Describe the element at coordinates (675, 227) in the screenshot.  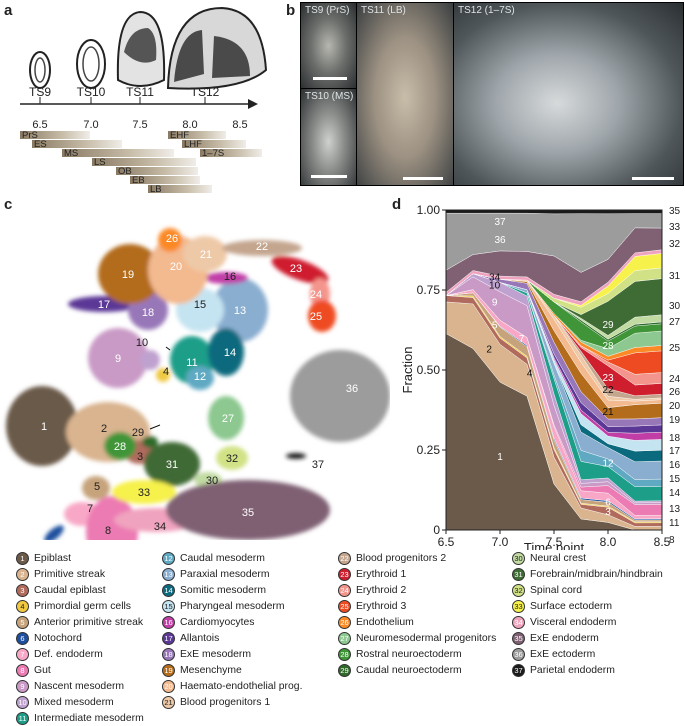
I see `series-end-label: 33` at that location.